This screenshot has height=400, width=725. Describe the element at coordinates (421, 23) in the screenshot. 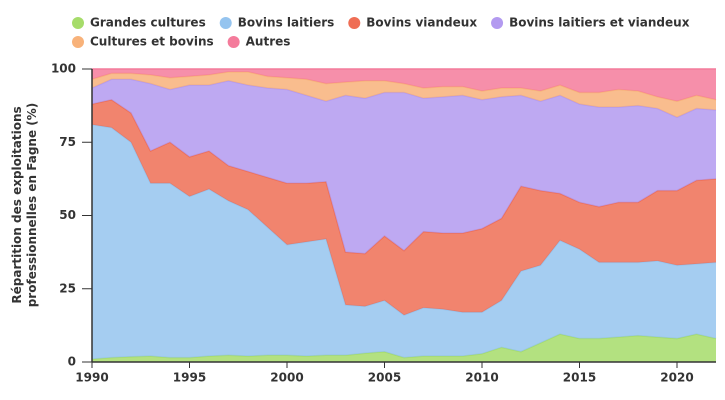

I see `legend-label: Bovins viandeux` at that location.